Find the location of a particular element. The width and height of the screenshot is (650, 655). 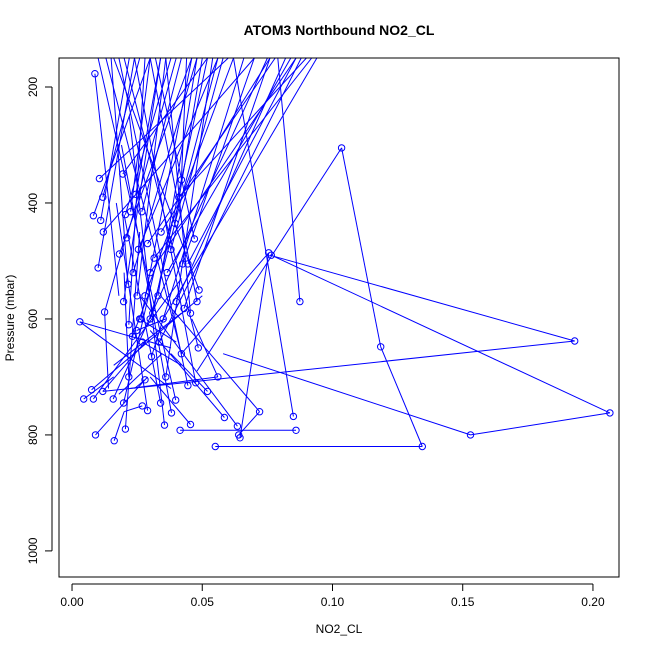

x-tick-label: 0.15 is located at coordinates (463, 602).